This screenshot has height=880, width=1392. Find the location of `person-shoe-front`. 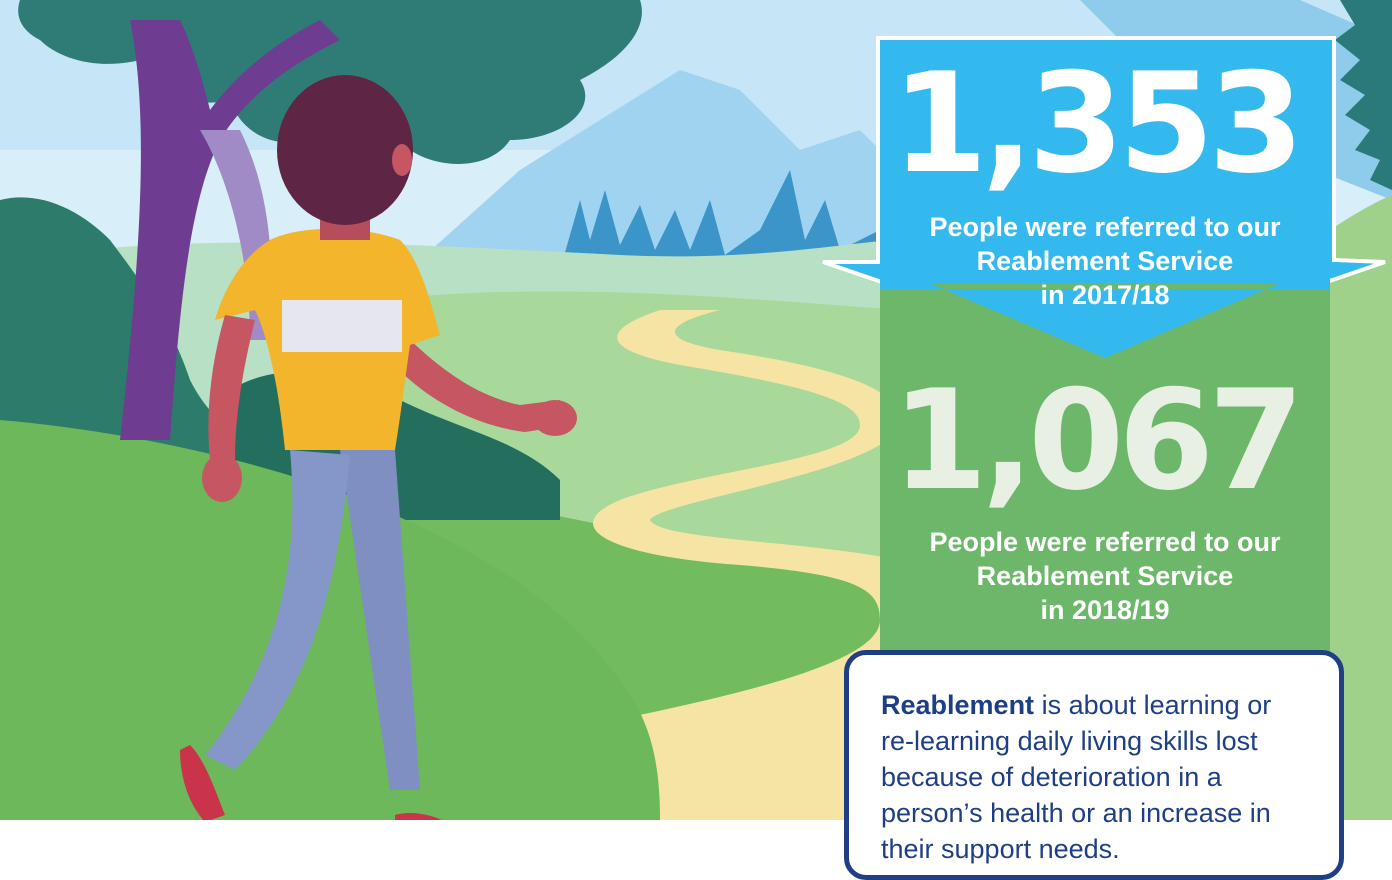

person-shoe-front is located at coordinates (202, 783).